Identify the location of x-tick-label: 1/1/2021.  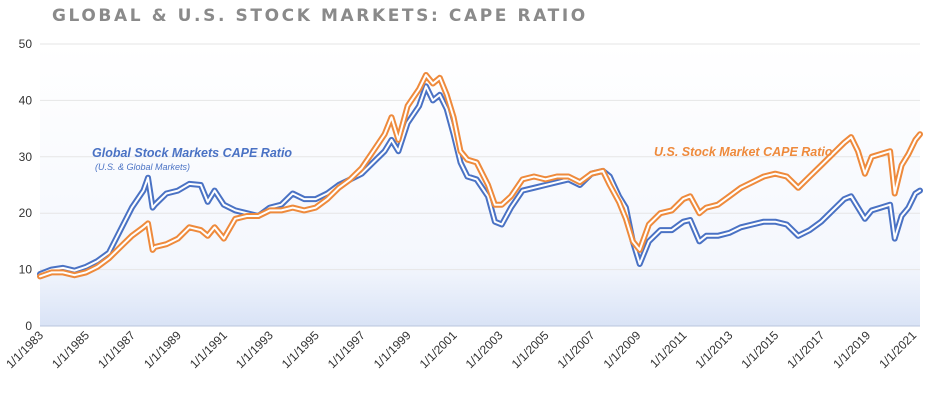
(897, 349).